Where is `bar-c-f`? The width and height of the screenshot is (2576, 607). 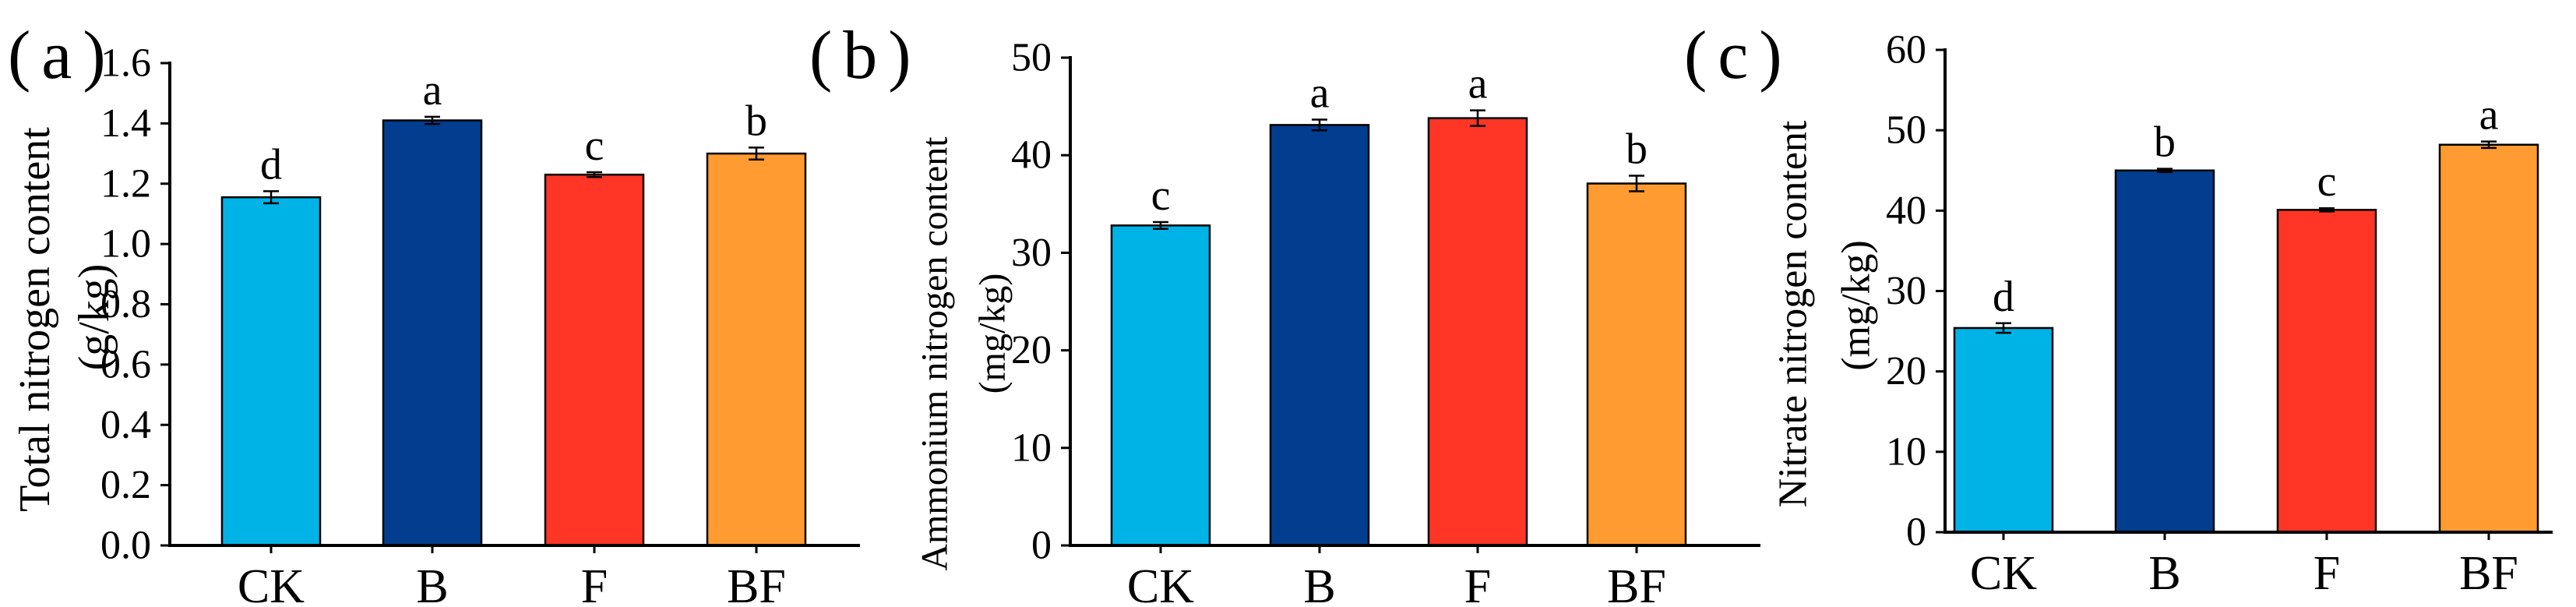 bar-c-f is located at coordinates (2326, 371).